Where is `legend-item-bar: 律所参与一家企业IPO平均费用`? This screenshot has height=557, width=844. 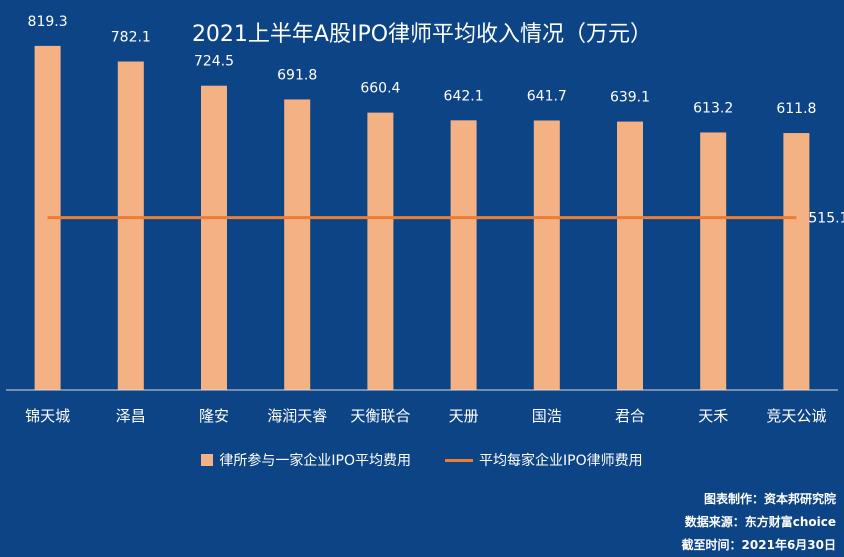 legend-item-bar: 律所参与一家企业IPO平均费用 is located at coordinates (306, 460).